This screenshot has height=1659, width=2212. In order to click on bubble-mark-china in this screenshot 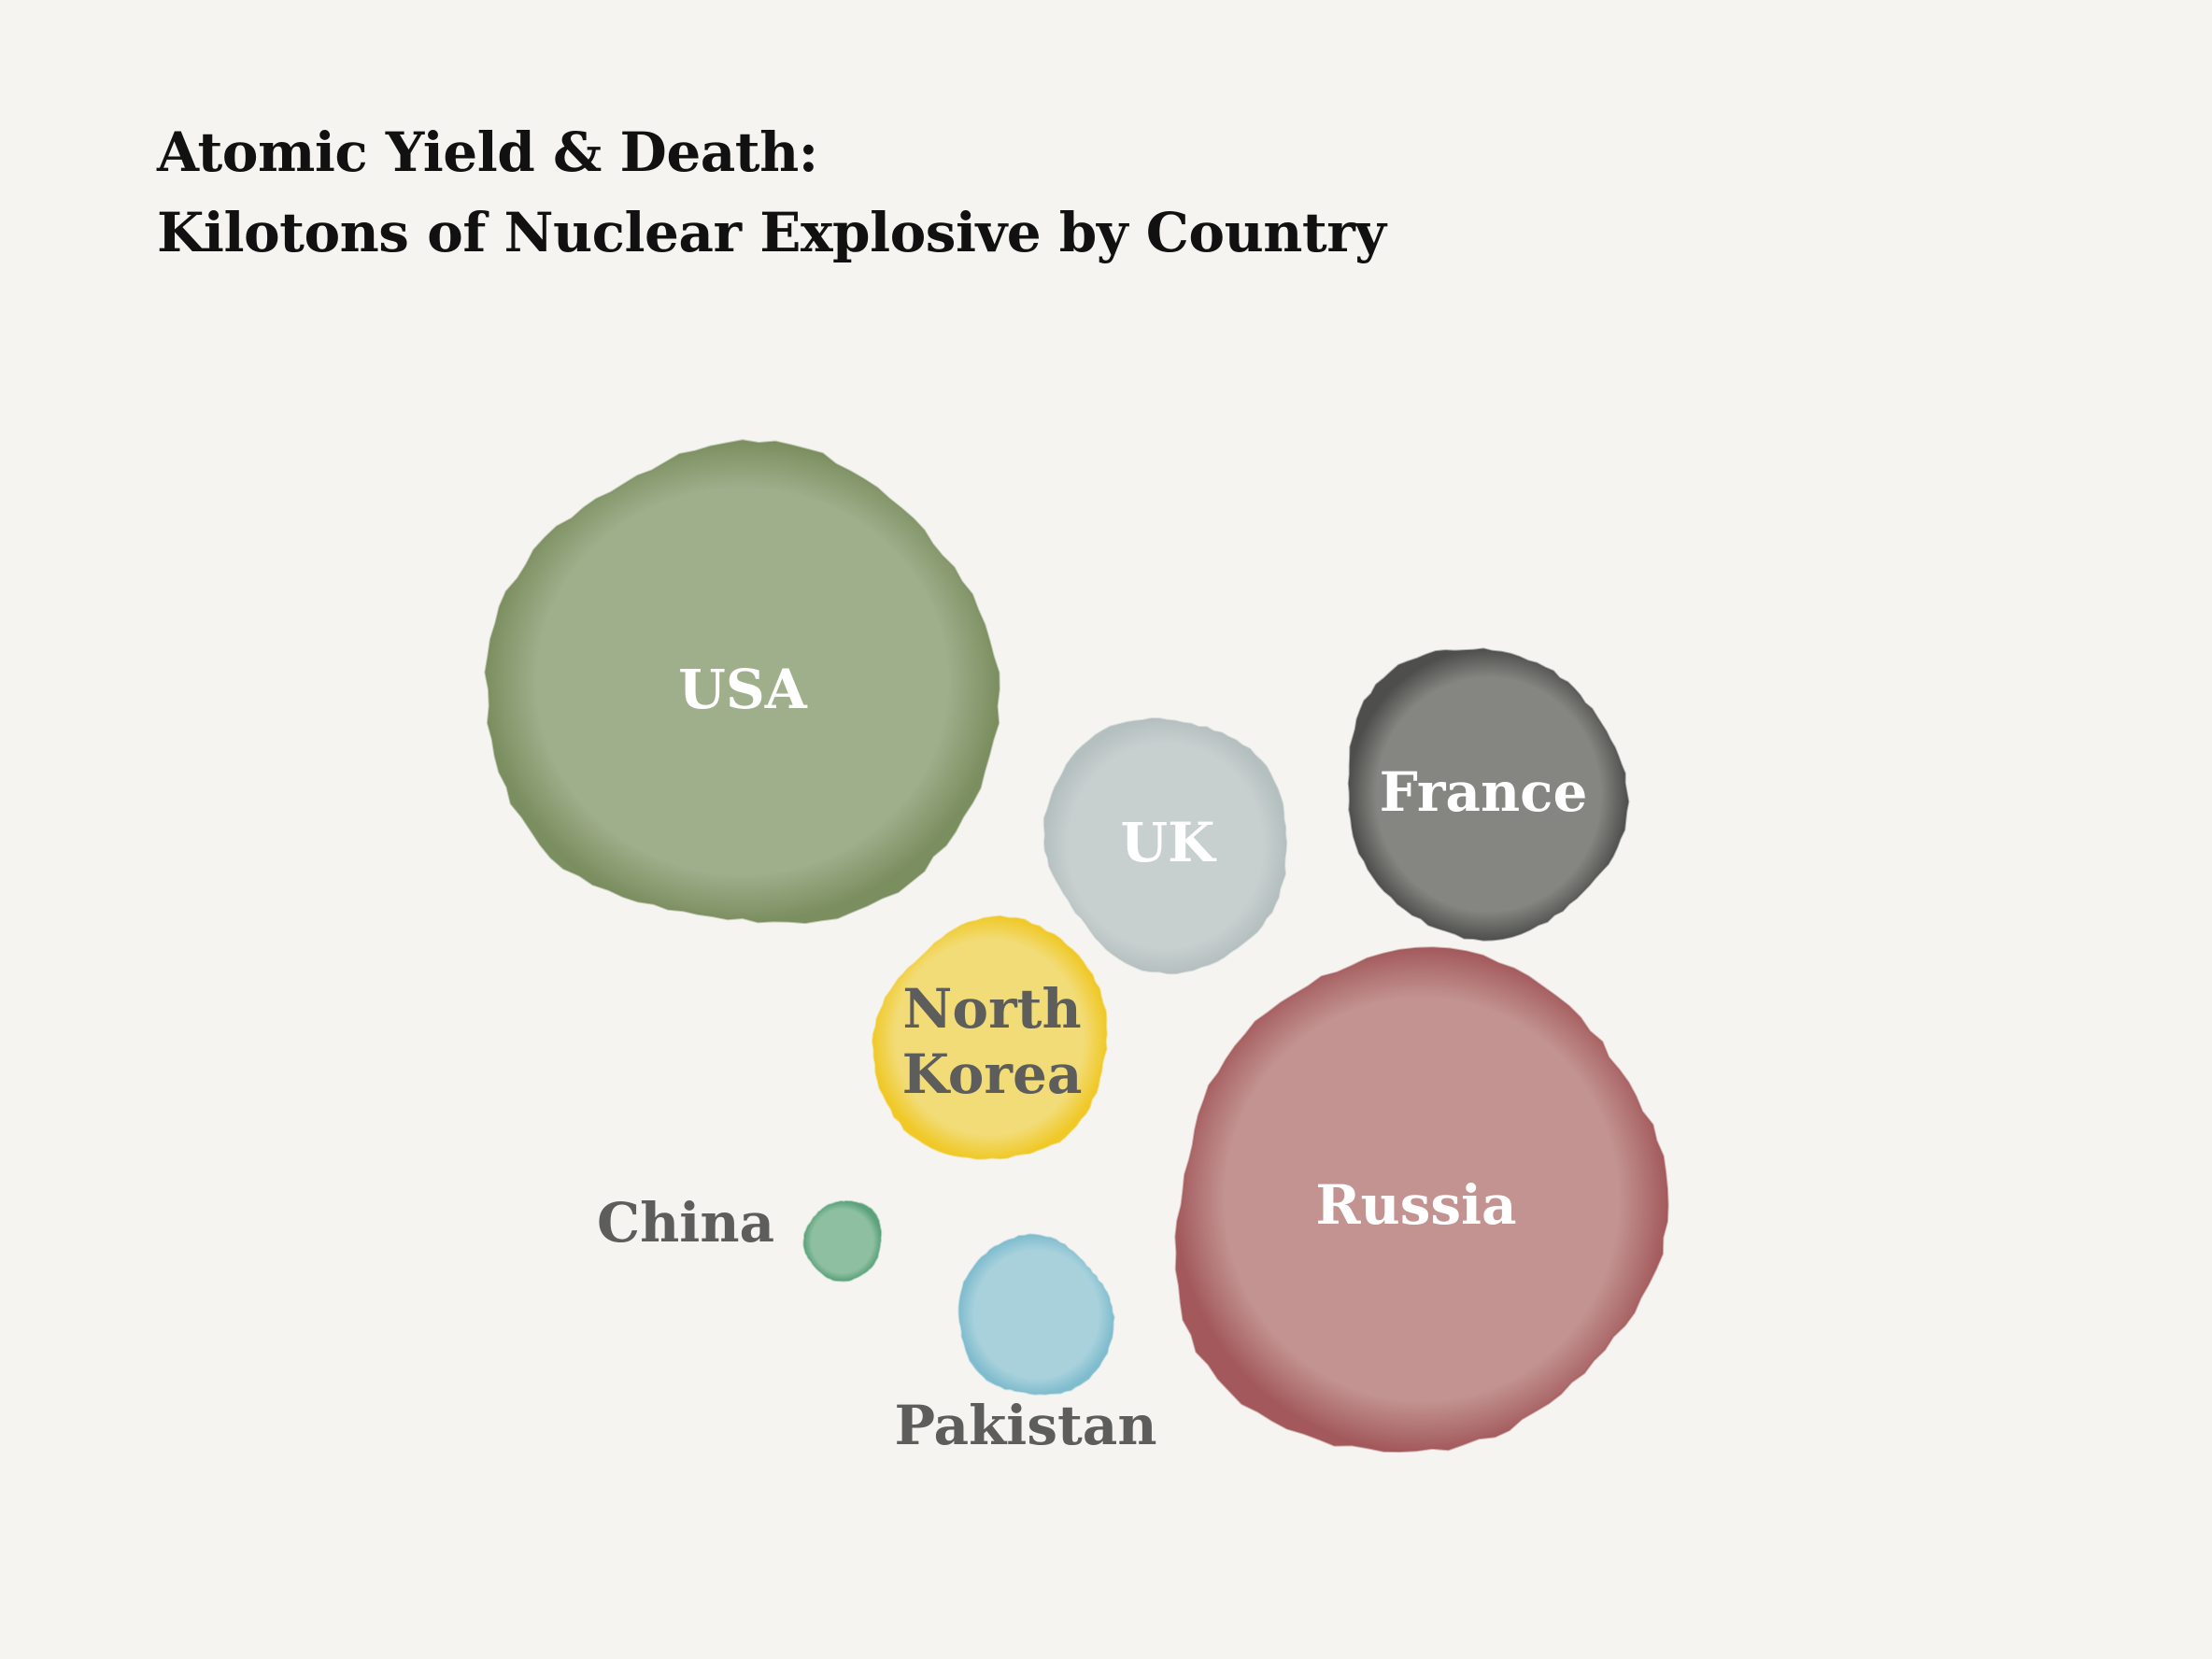, I will do `click(842, 1241)`.